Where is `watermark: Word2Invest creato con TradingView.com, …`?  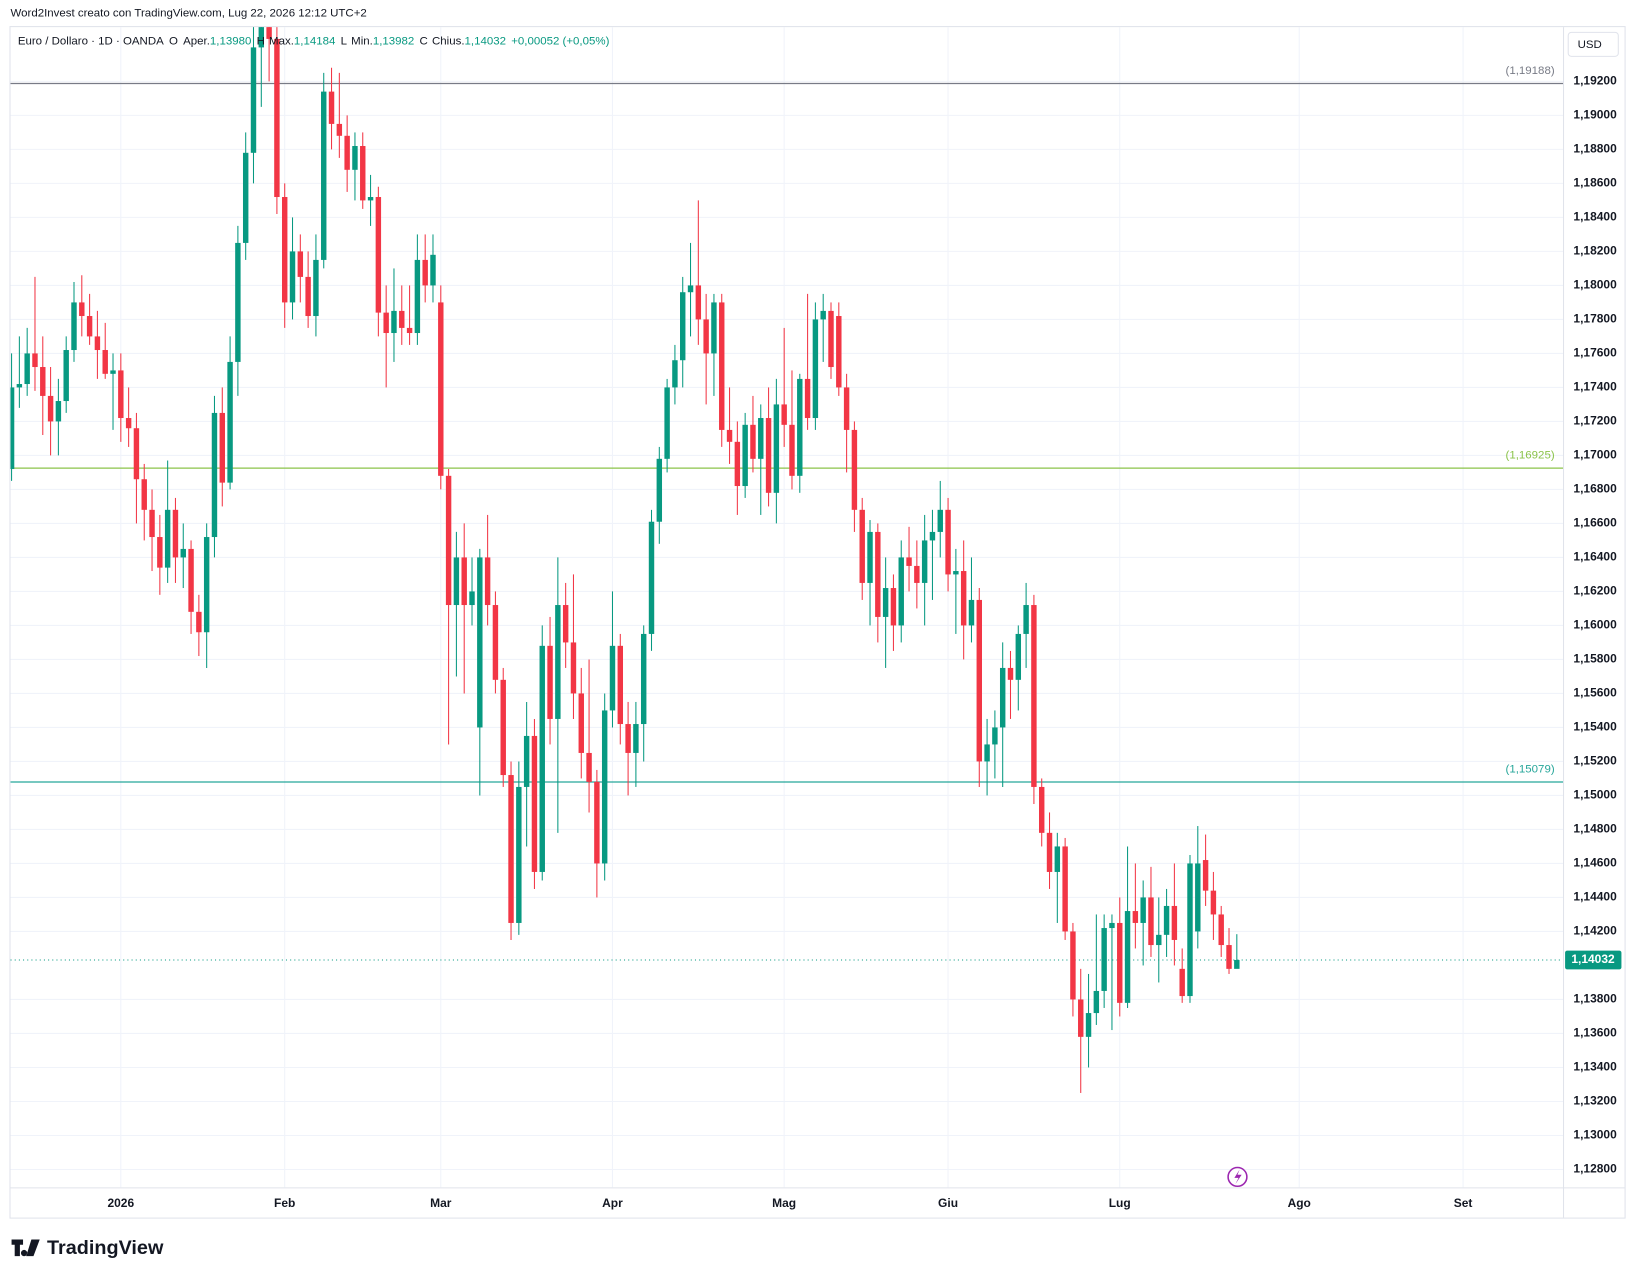
watermark: Word2Invest creato con TradingView.com, … is located at coordinates (189, 14).